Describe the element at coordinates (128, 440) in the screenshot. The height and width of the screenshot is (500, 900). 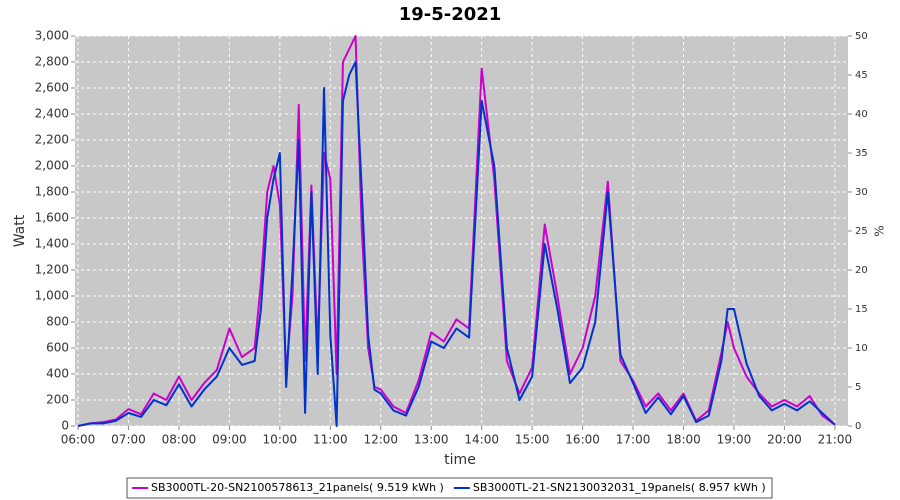
I see `x-tick-label: 07:00` at that location.